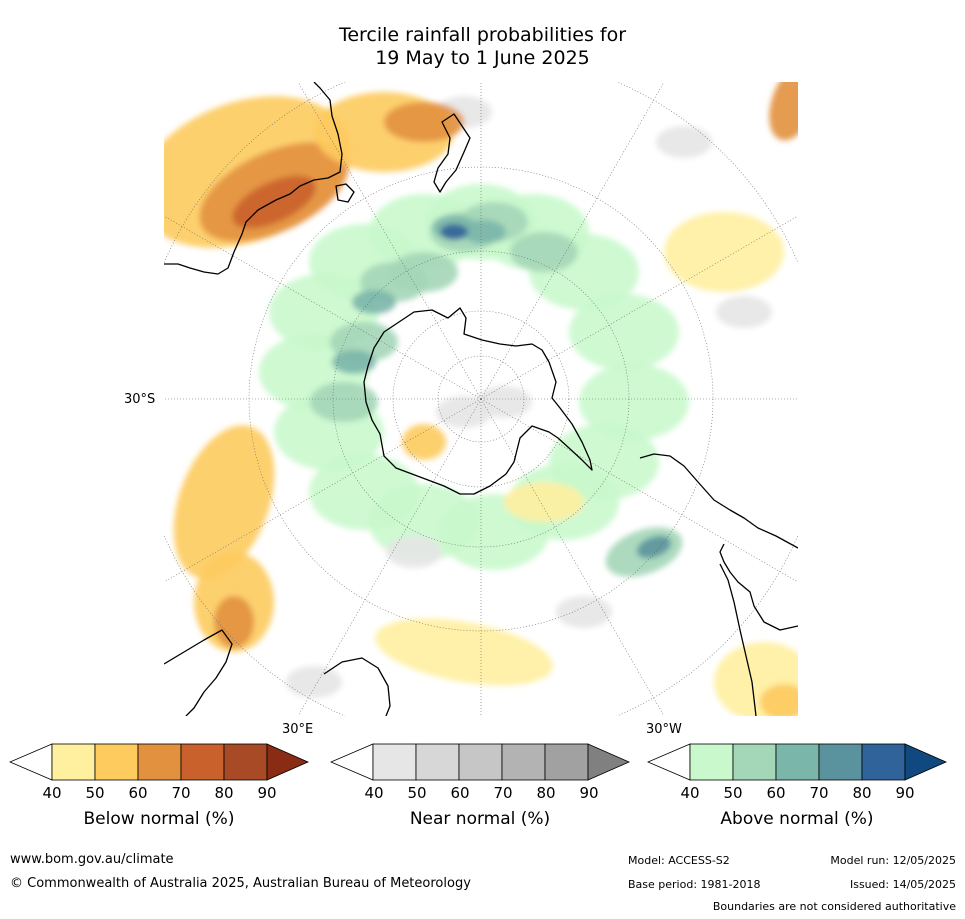 This screenshot has width=965, height=919. Describe the element at coordinates (718, 501) in the screenshot. I see `south-america-coastline` at that location.